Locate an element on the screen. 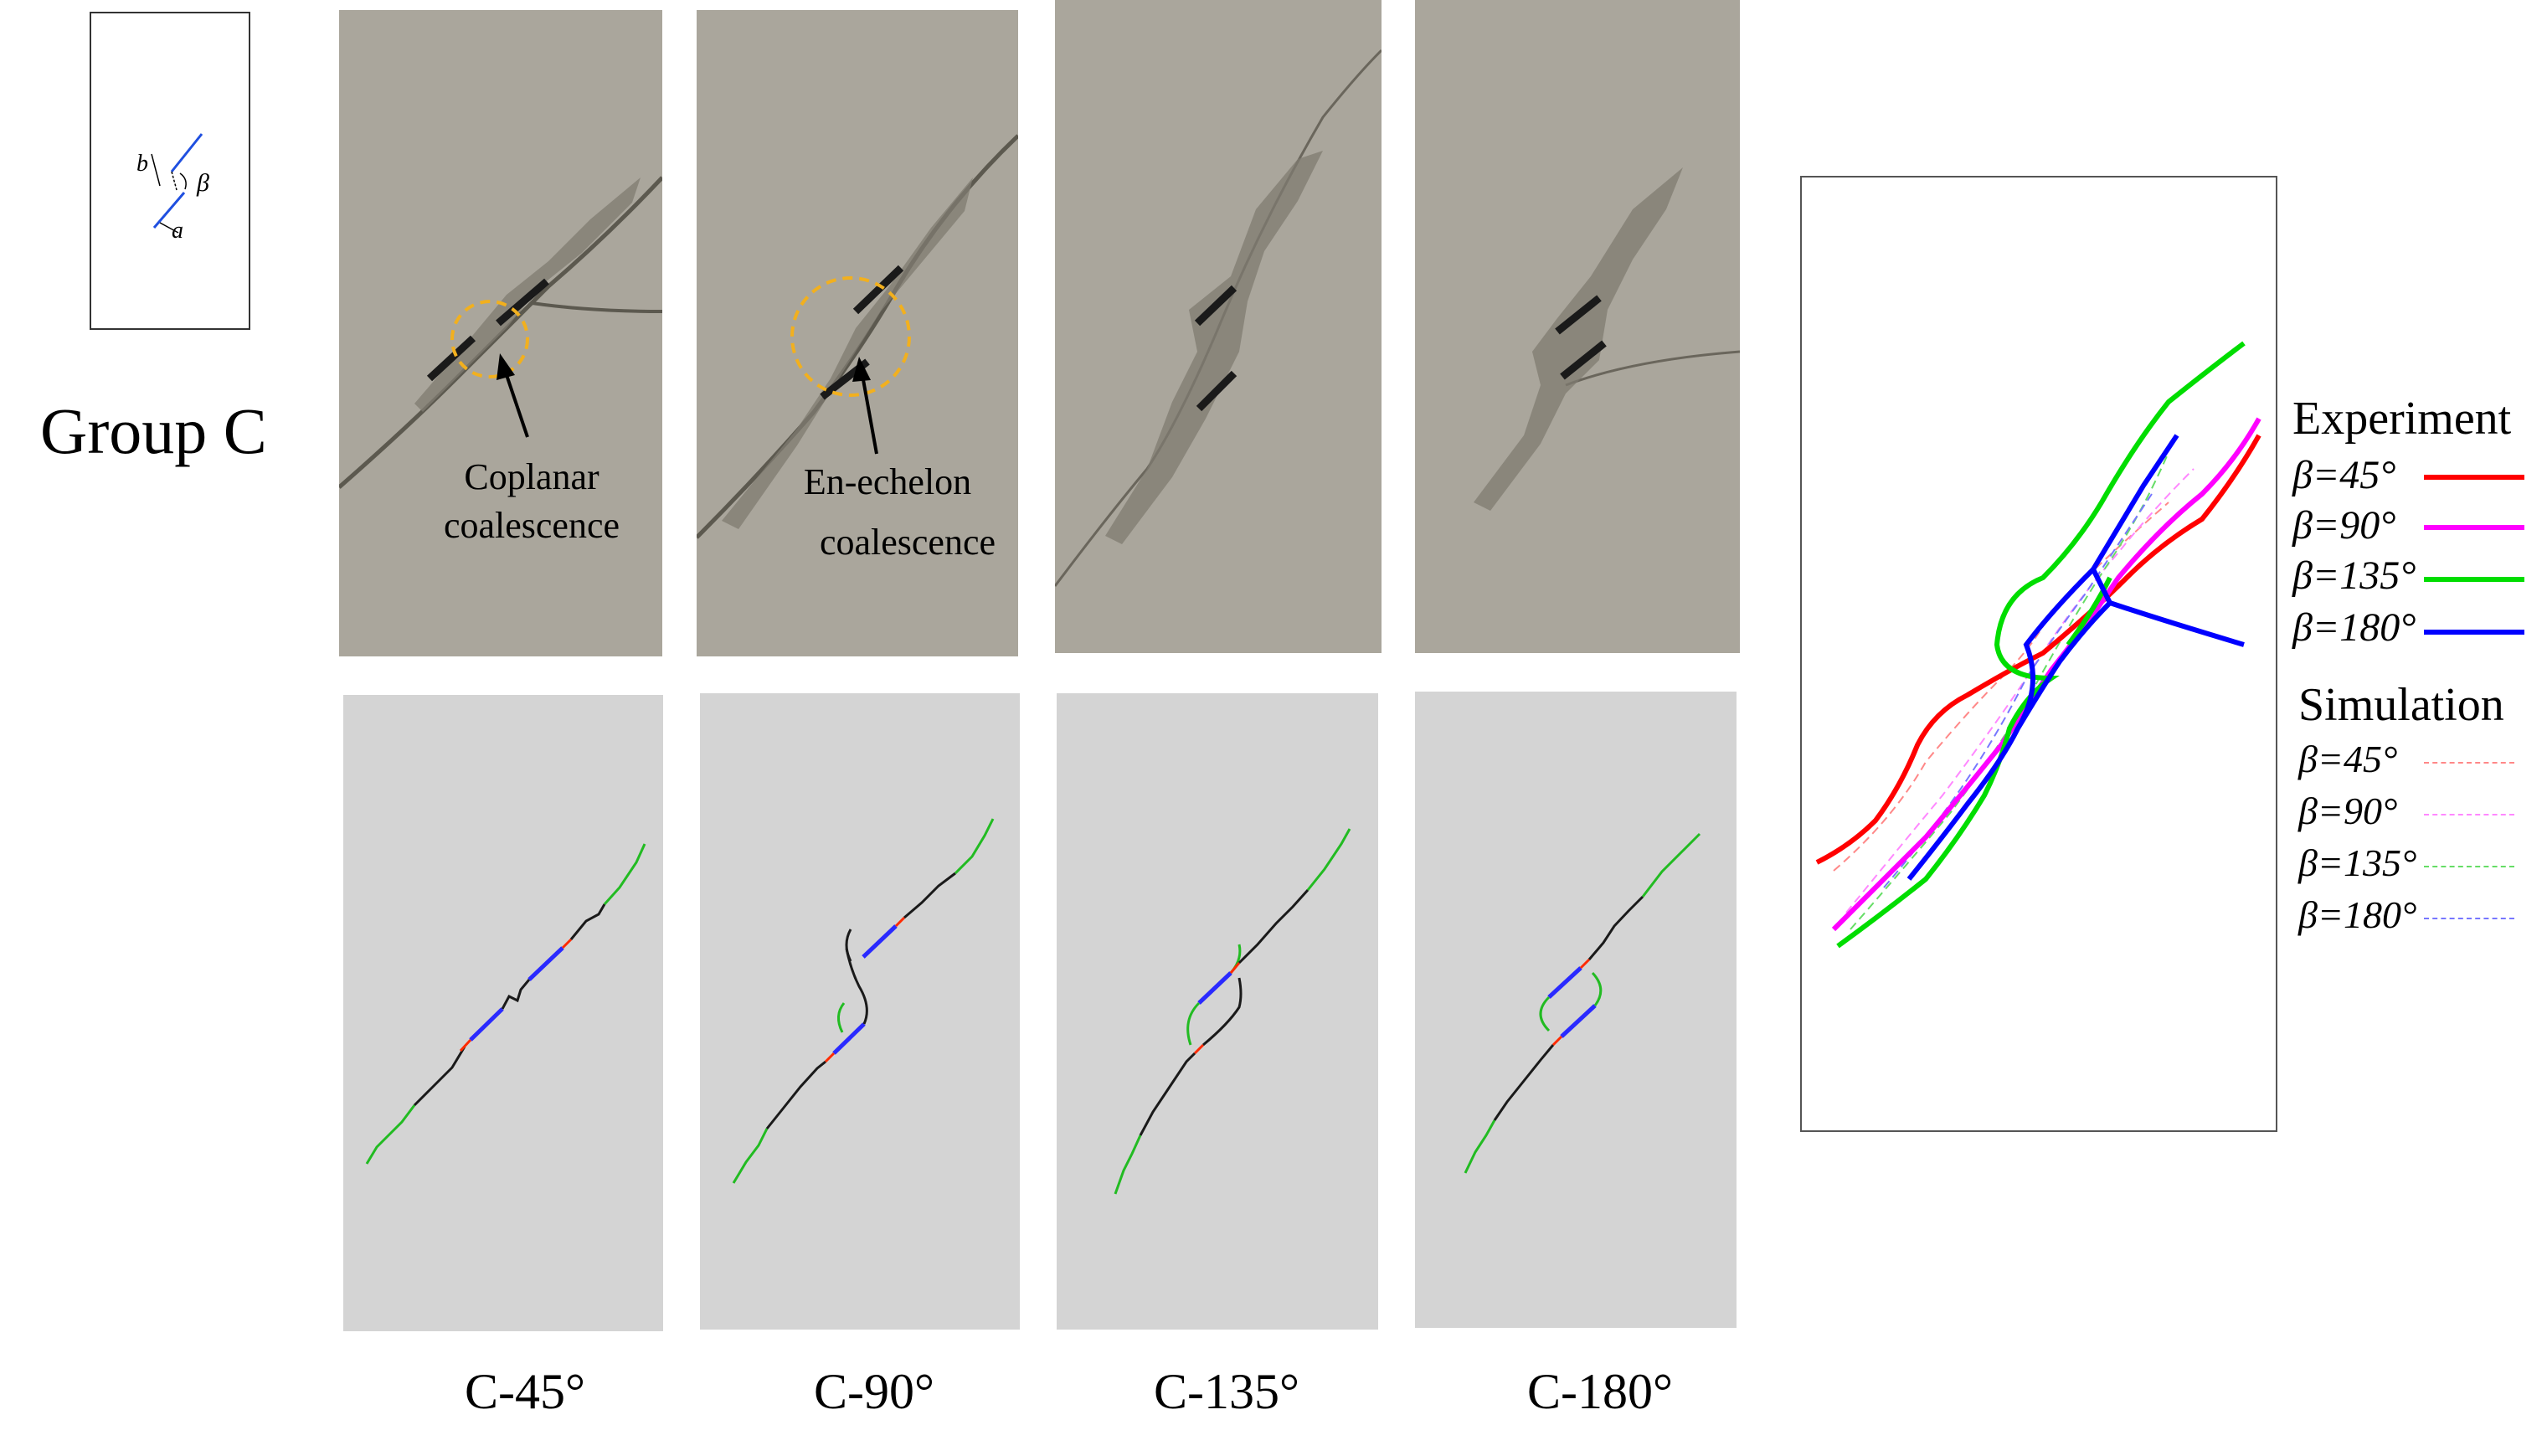 This screenshot has height=1456, width=2547. annotation-enechelon-2: coalescence is located at coordinates (908, 542).